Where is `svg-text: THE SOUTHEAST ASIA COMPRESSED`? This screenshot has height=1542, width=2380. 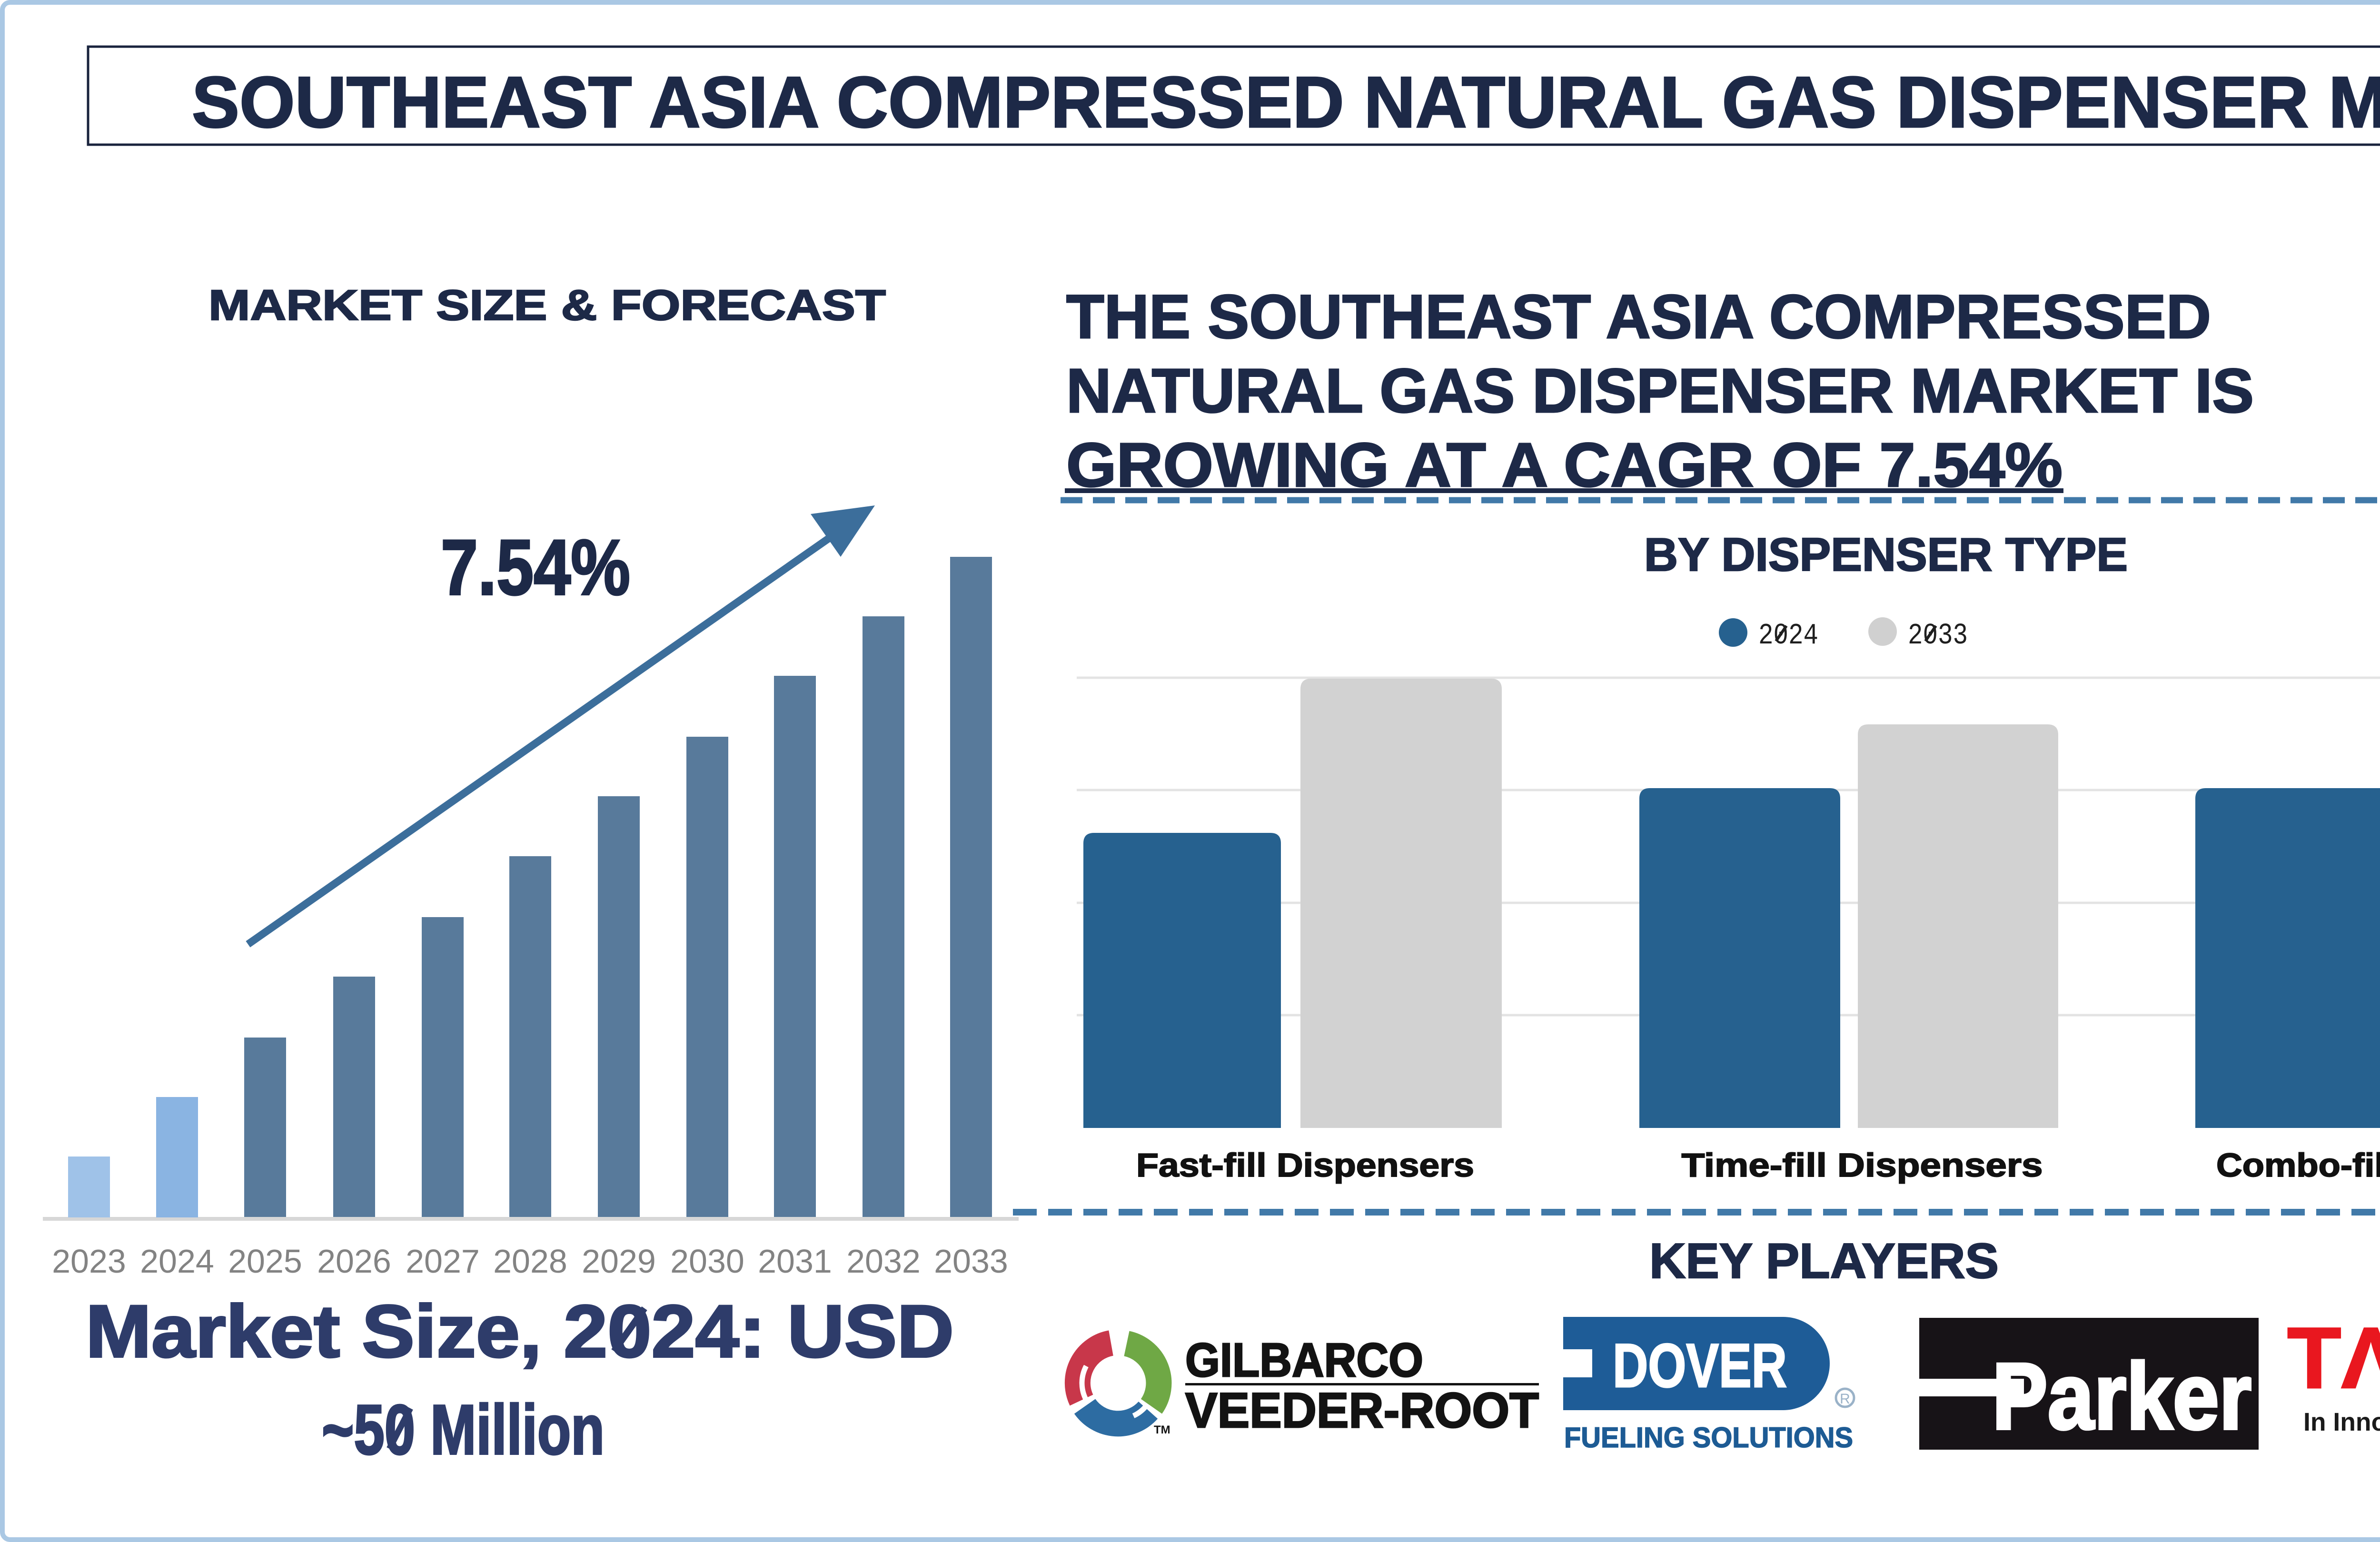 svg-text: THE SOUTHEAST ASIA COMPRESSED is located at coordinates (1638, 316).